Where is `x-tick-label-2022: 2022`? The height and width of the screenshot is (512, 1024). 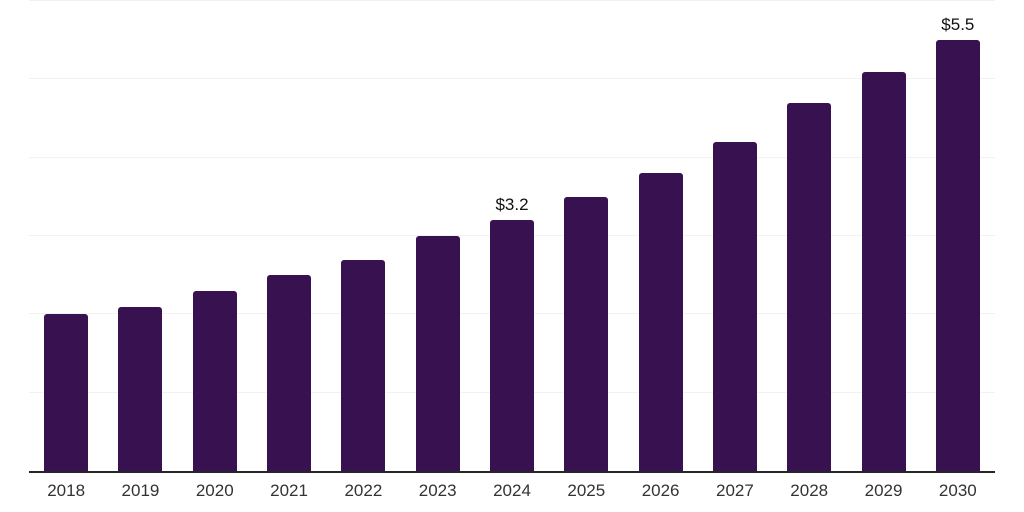
x-tick-label-2022: 2022 is located at coordinates (363, 490).